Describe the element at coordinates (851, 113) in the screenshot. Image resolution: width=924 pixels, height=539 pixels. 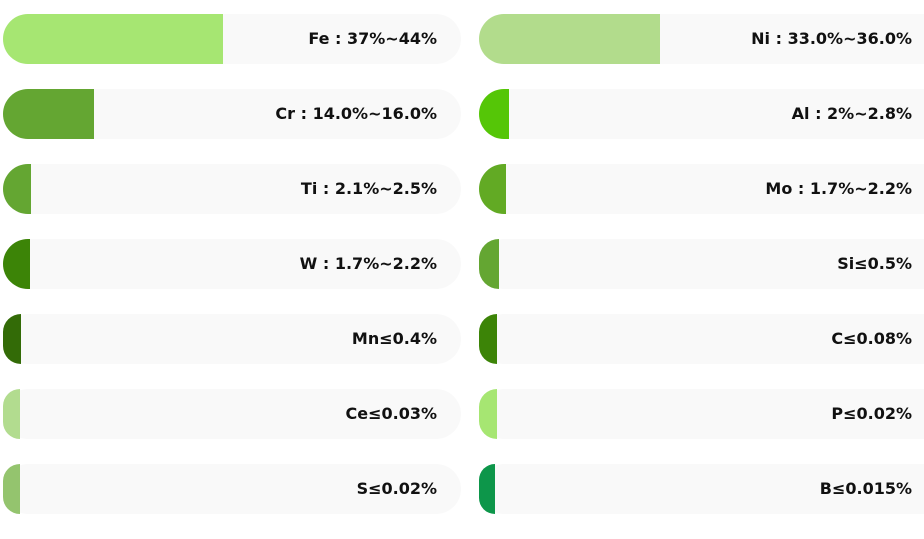
I see `bar-label: Al : 2%~2.8%` at that location.